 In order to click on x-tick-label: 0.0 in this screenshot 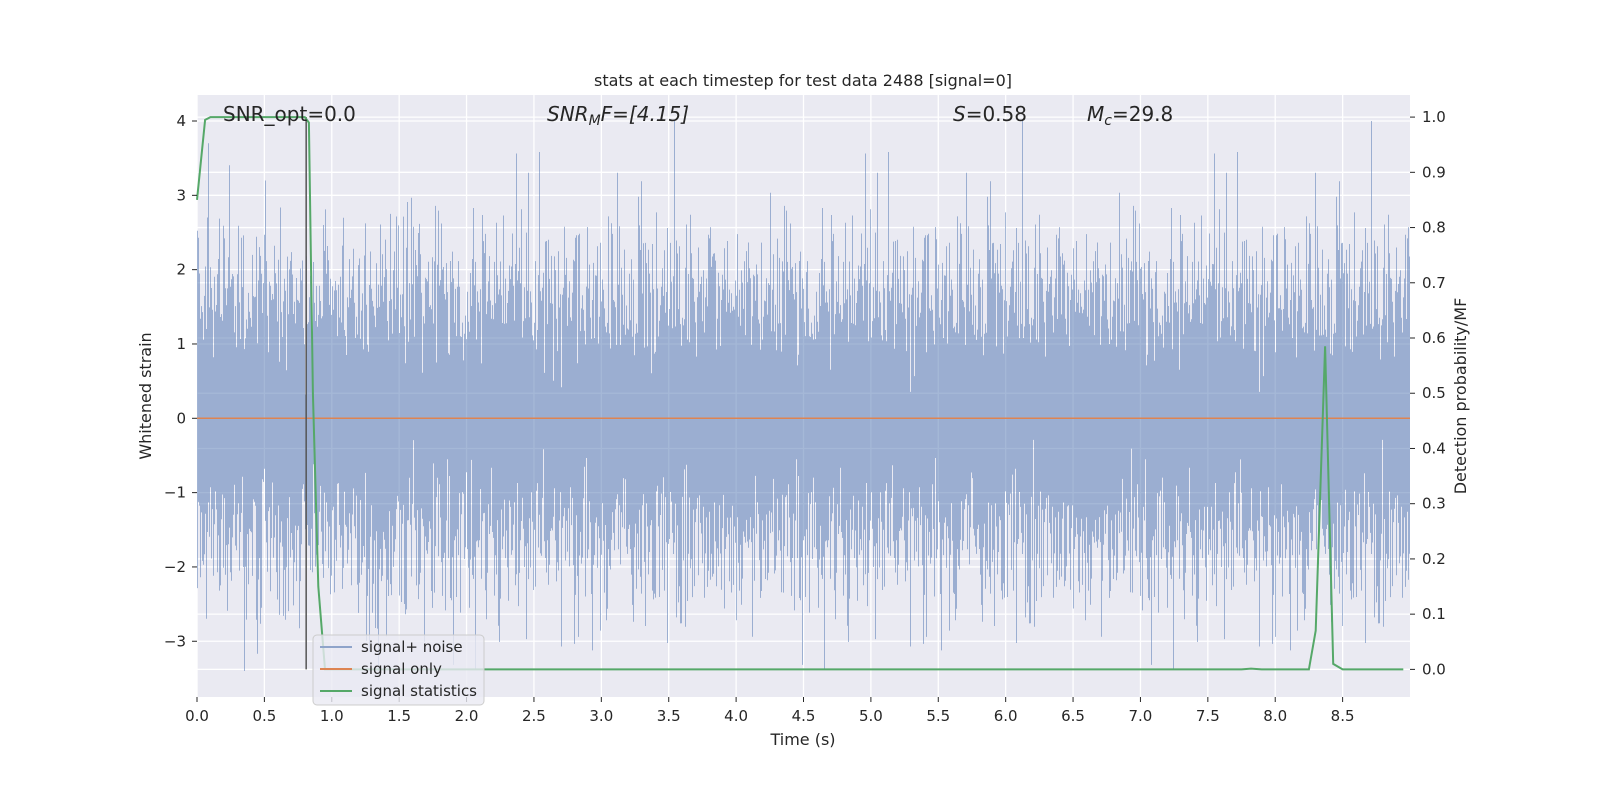, I will do `click(197, 716)`.